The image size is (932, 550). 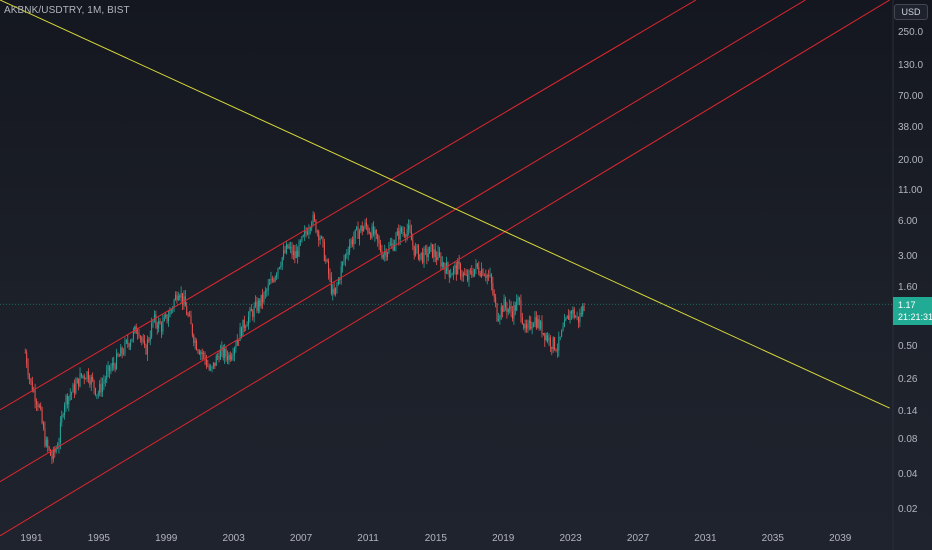 I want to click on time-axis-tick: 2027, so click(x=638, y=538).